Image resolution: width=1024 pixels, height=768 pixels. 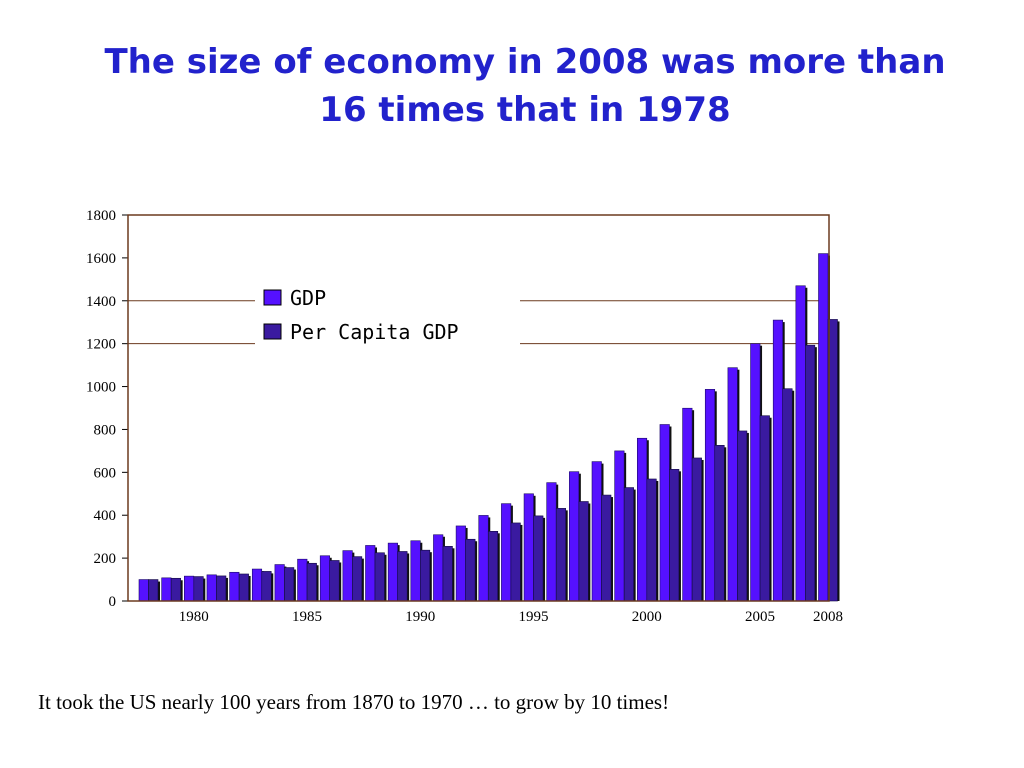 I want to click on x-tick-label: 2008, so click(x=828, y=617).